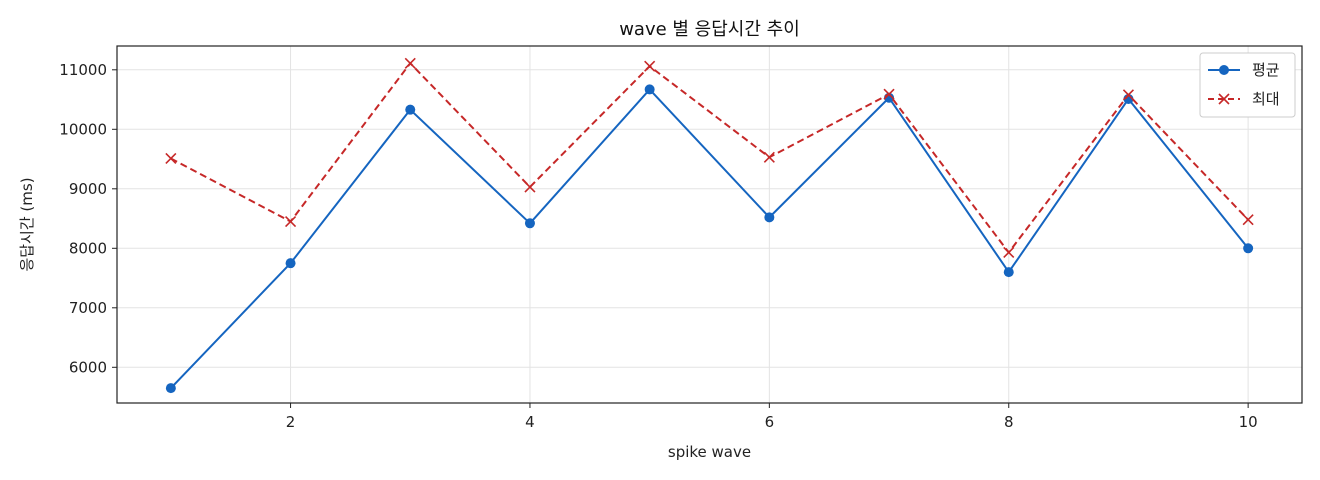 This screenshot has height=480, width=1320. What do you see at coordinates (1266, 70) in the screenshot?
I see `legend-label: 평균` at bounding box center [1266, 70].